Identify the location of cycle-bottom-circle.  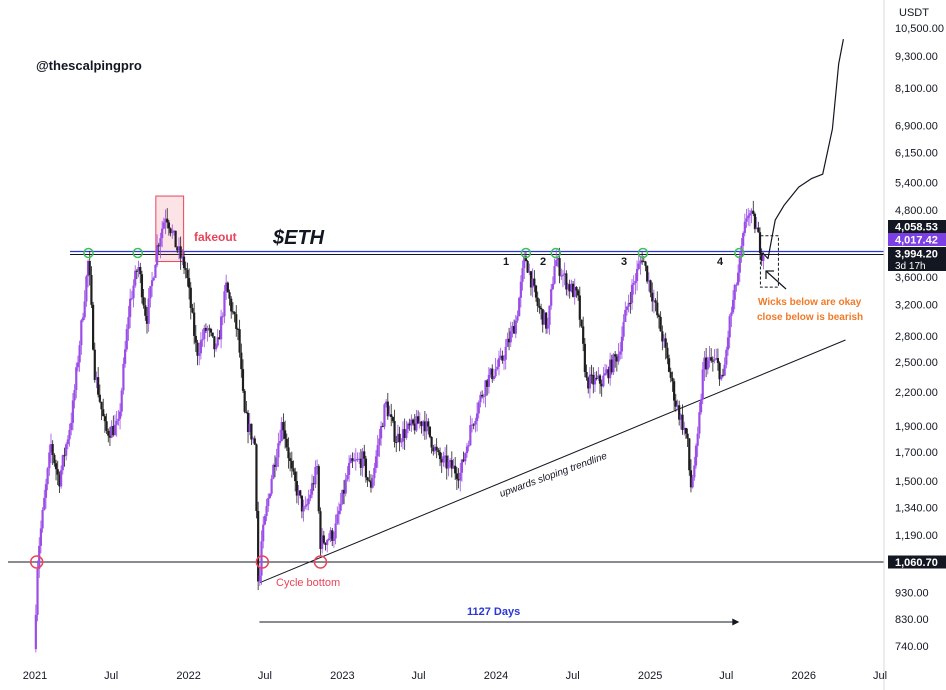
(320, 562).